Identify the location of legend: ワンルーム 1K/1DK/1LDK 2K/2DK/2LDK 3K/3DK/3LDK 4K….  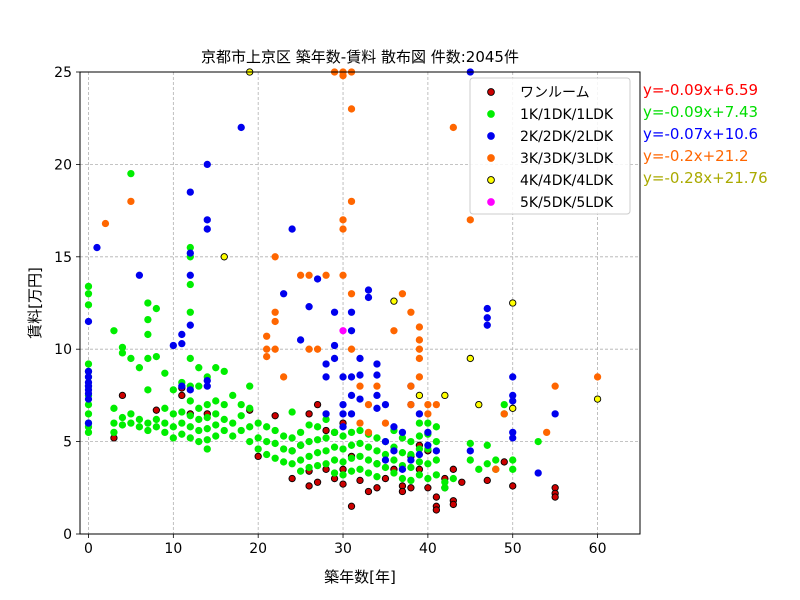
(550, 146).